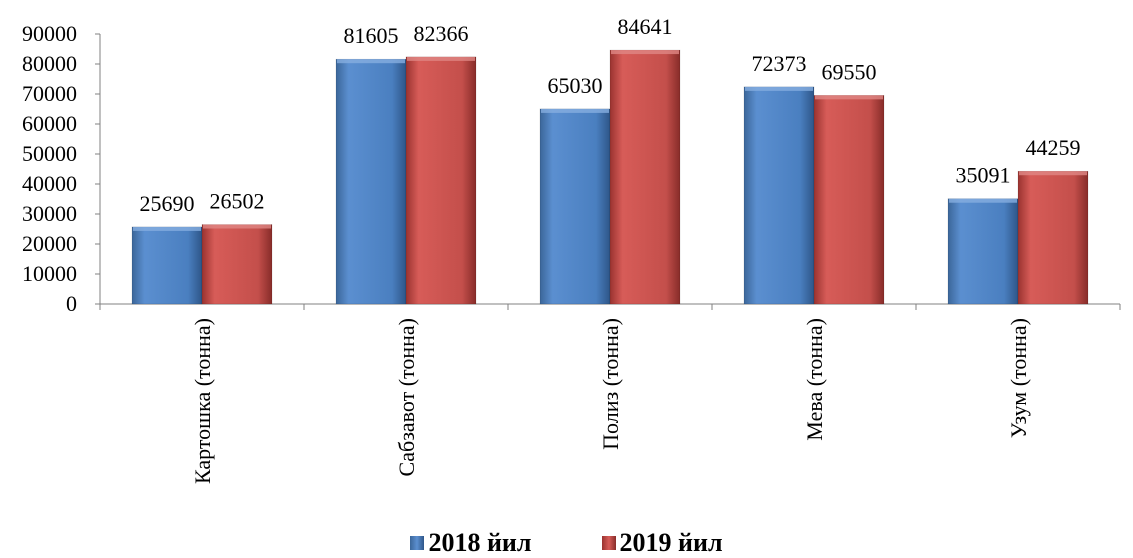 The image size is (1133, 558). I want to click on x-tick-label: Полиз (тонна), so click(610, 384).